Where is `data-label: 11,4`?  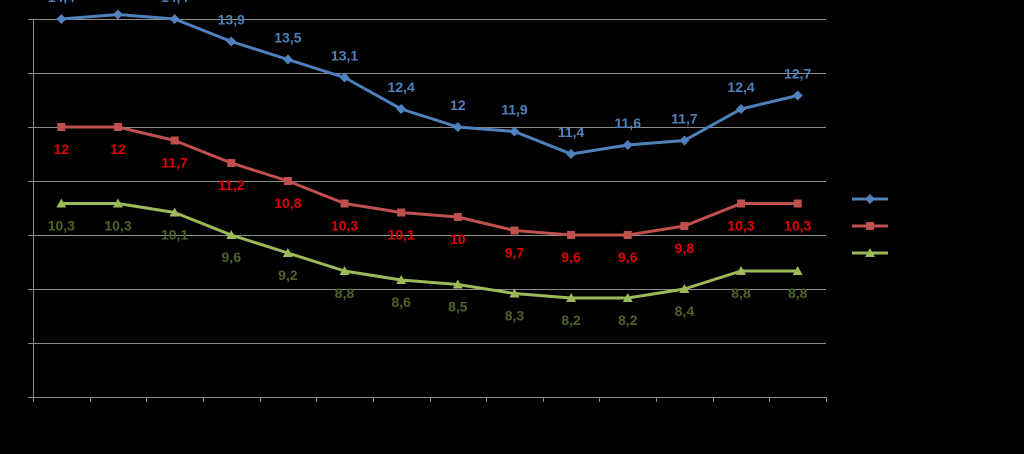 data-label: 11,4 is located at coordinates (571, 132).